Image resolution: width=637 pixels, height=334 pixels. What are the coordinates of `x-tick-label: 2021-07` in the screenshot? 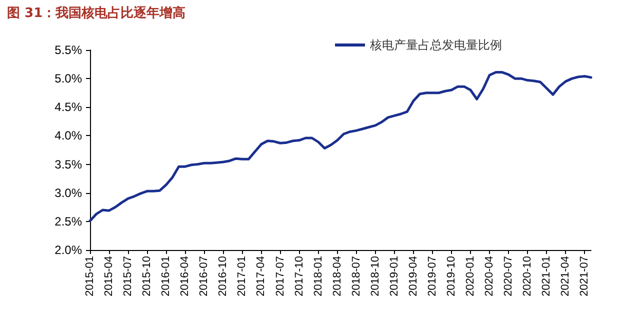 It's located at (584, 276).